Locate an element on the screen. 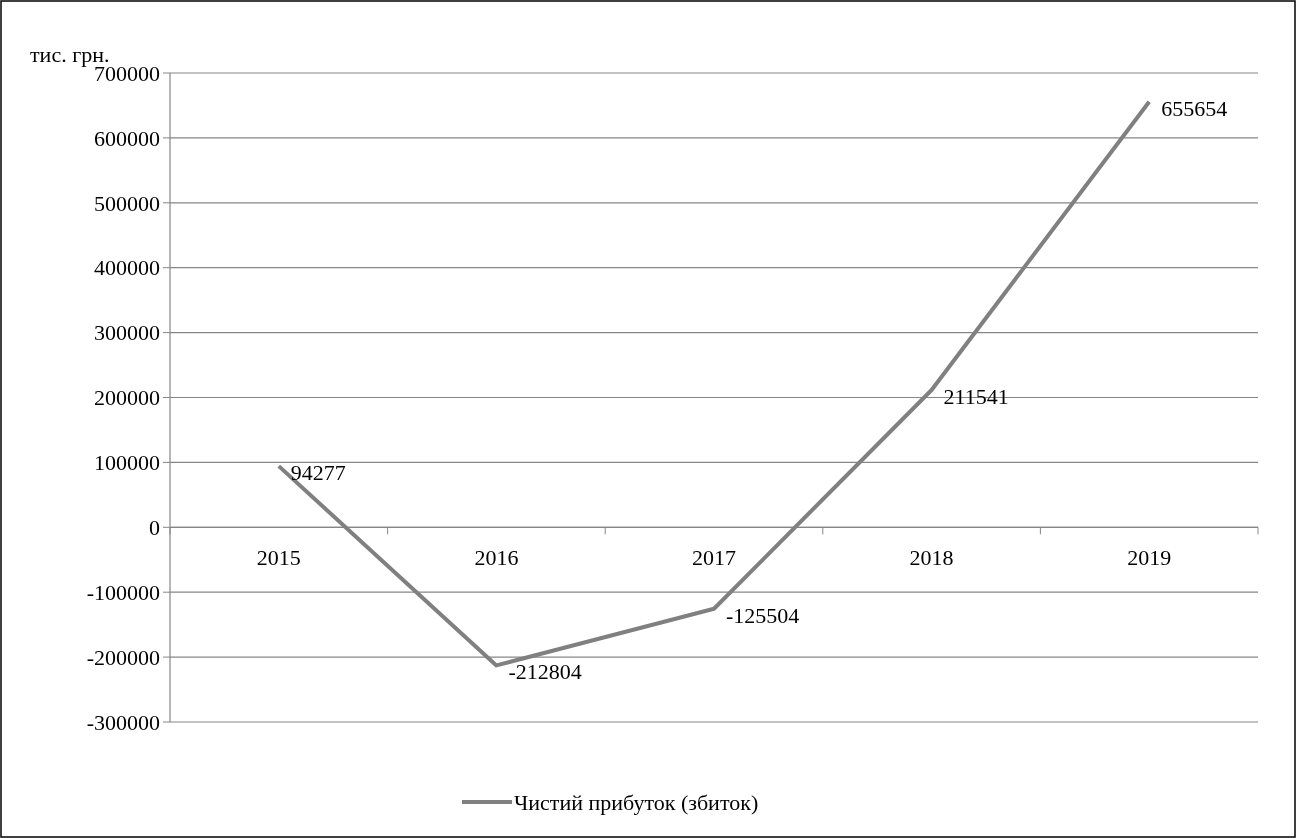  y-tick-label: 400000 is located at coordinates (127, 268).